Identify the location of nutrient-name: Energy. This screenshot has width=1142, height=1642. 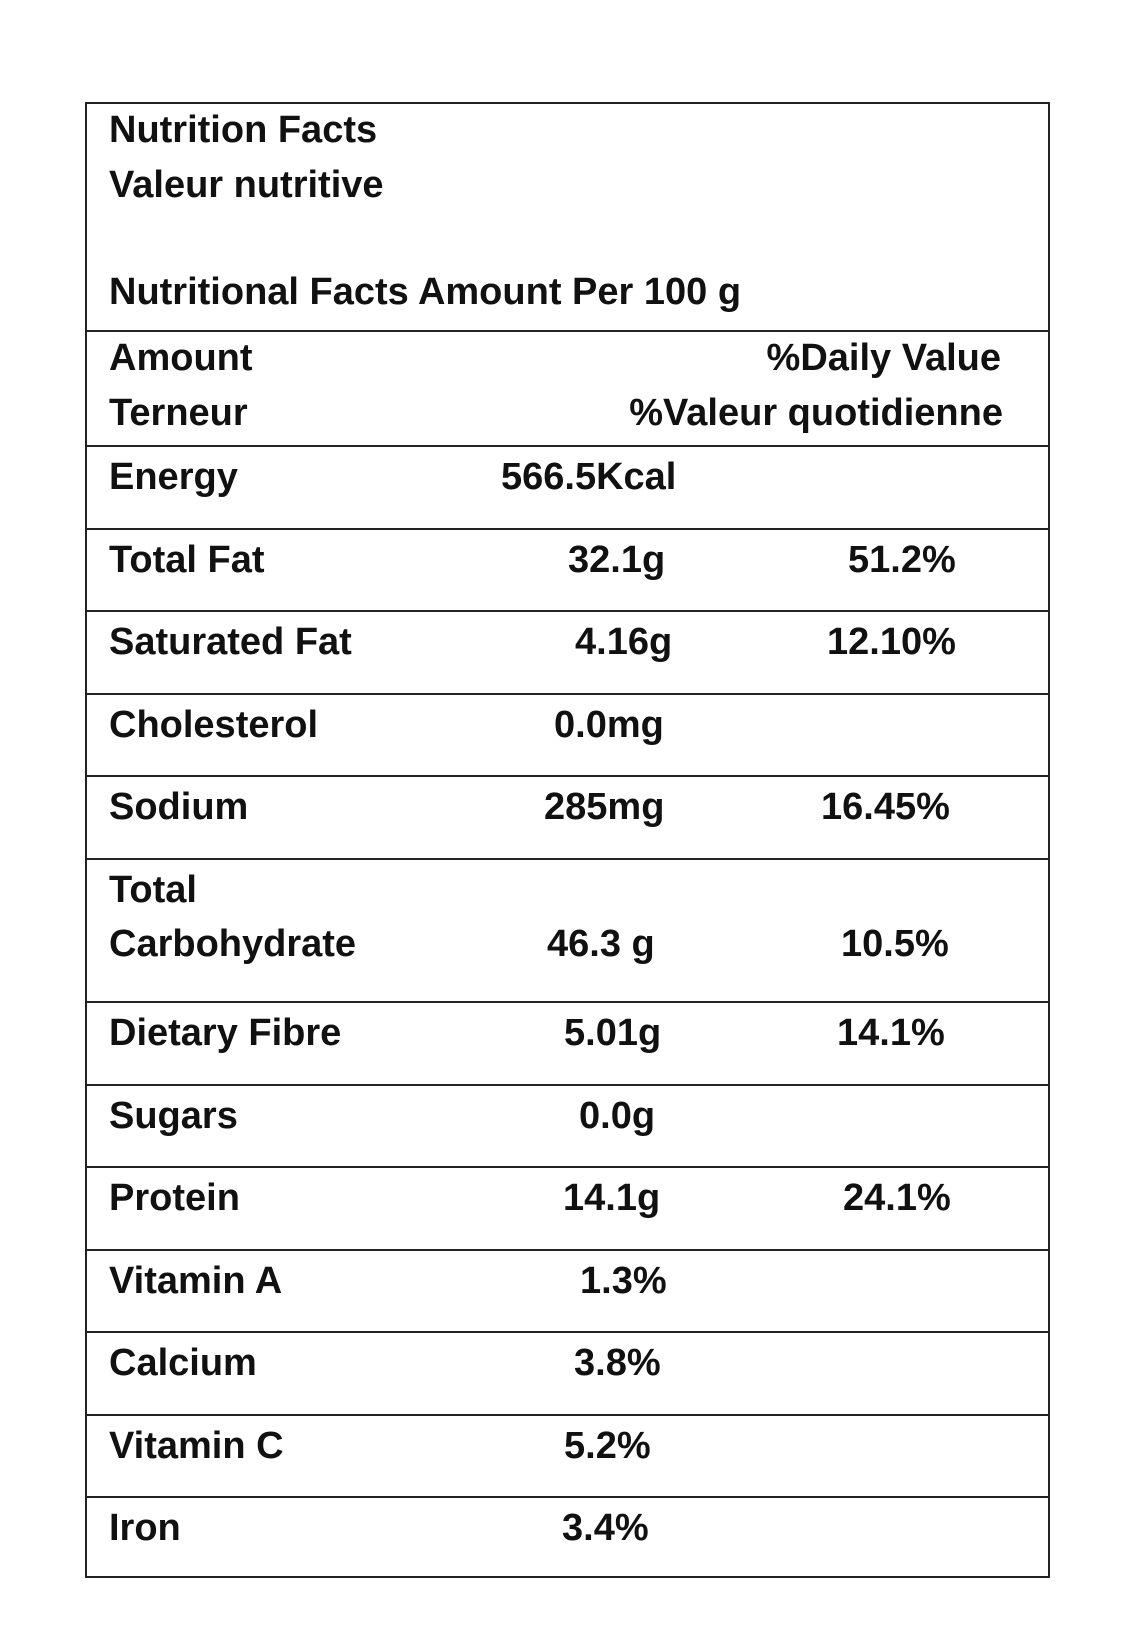
(173, 477).